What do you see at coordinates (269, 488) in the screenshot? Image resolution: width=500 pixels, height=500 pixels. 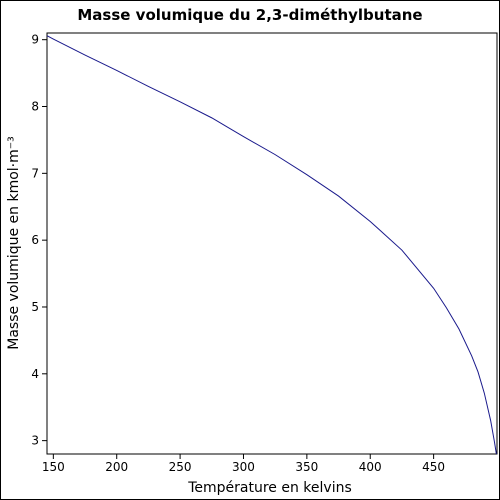 I see `x-axis-label: Température en kelvins` at bounding box center [269, 488].